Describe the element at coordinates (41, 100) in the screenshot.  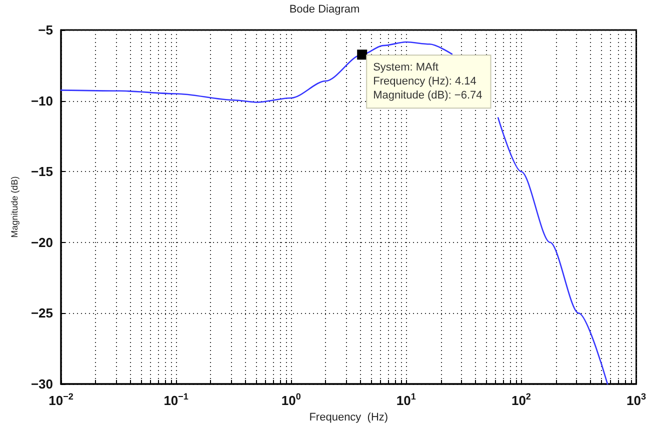
I see `y-tick-label: −10` at that location.